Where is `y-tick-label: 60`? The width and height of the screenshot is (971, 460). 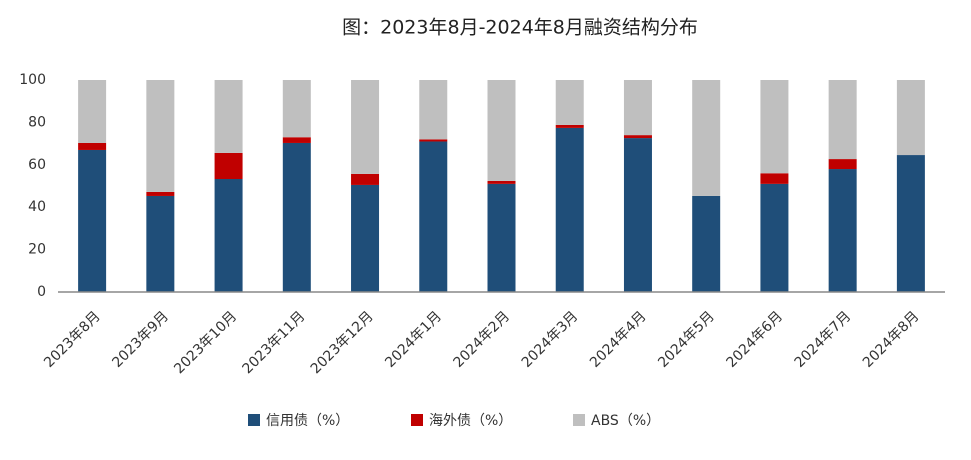 y-tick-label: 60 is located at coordinates (37, 165).